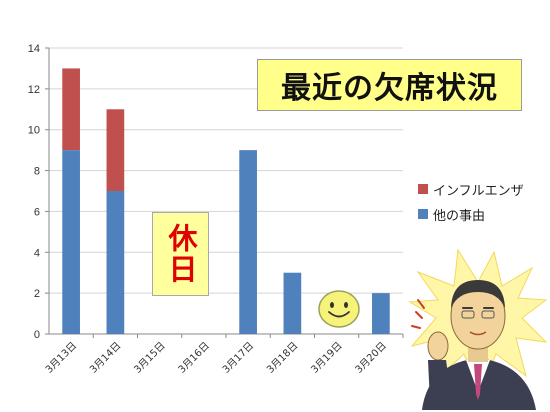  Describe the element at coordinates (105, 358) in the screenshot. I see `x-tick-label: 3月14日` at that location.